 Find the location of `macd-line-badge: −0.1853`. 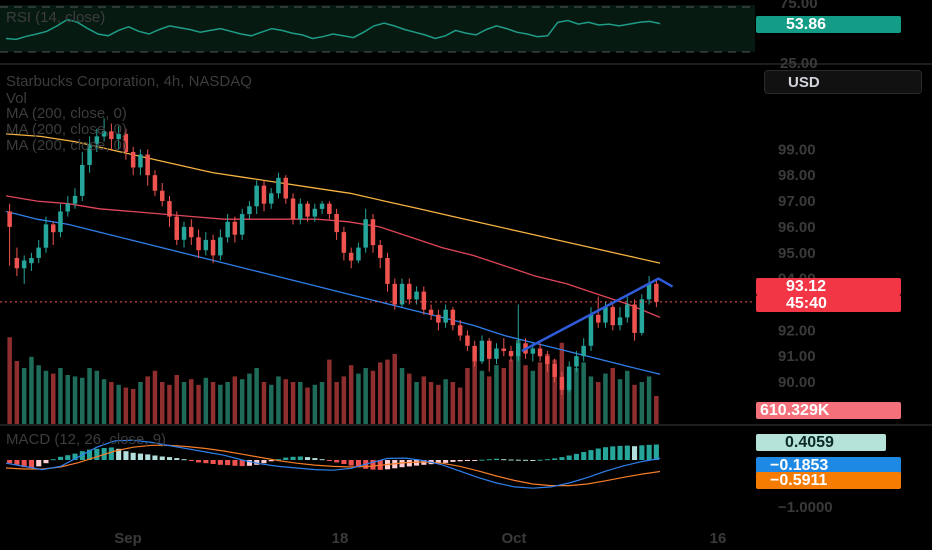

macd-line-badge: −0.1853 is located at coordinates (828, 465).